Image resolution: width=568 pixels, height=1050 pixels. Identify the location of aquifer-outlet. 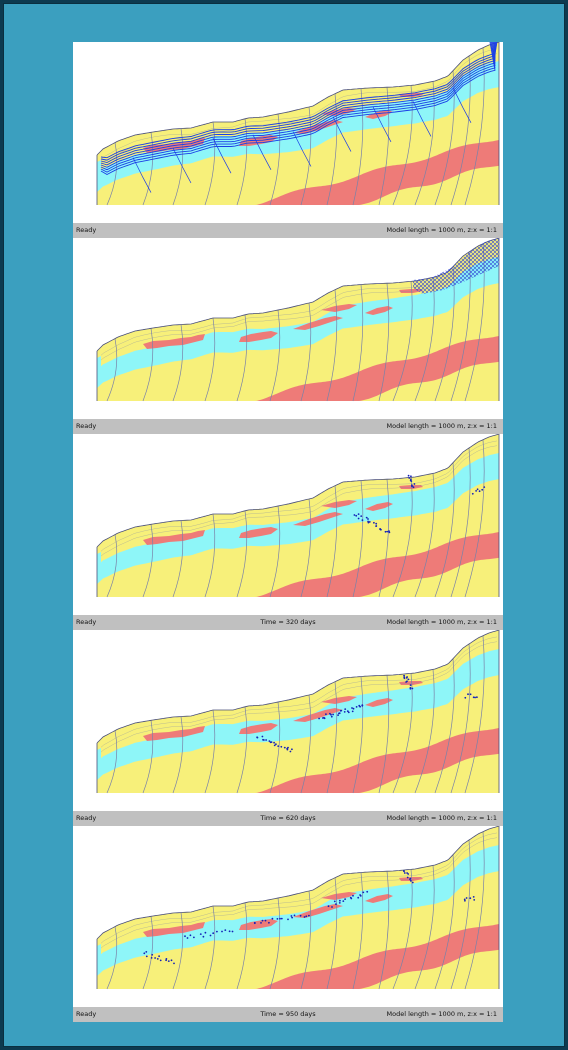
(99, 762).